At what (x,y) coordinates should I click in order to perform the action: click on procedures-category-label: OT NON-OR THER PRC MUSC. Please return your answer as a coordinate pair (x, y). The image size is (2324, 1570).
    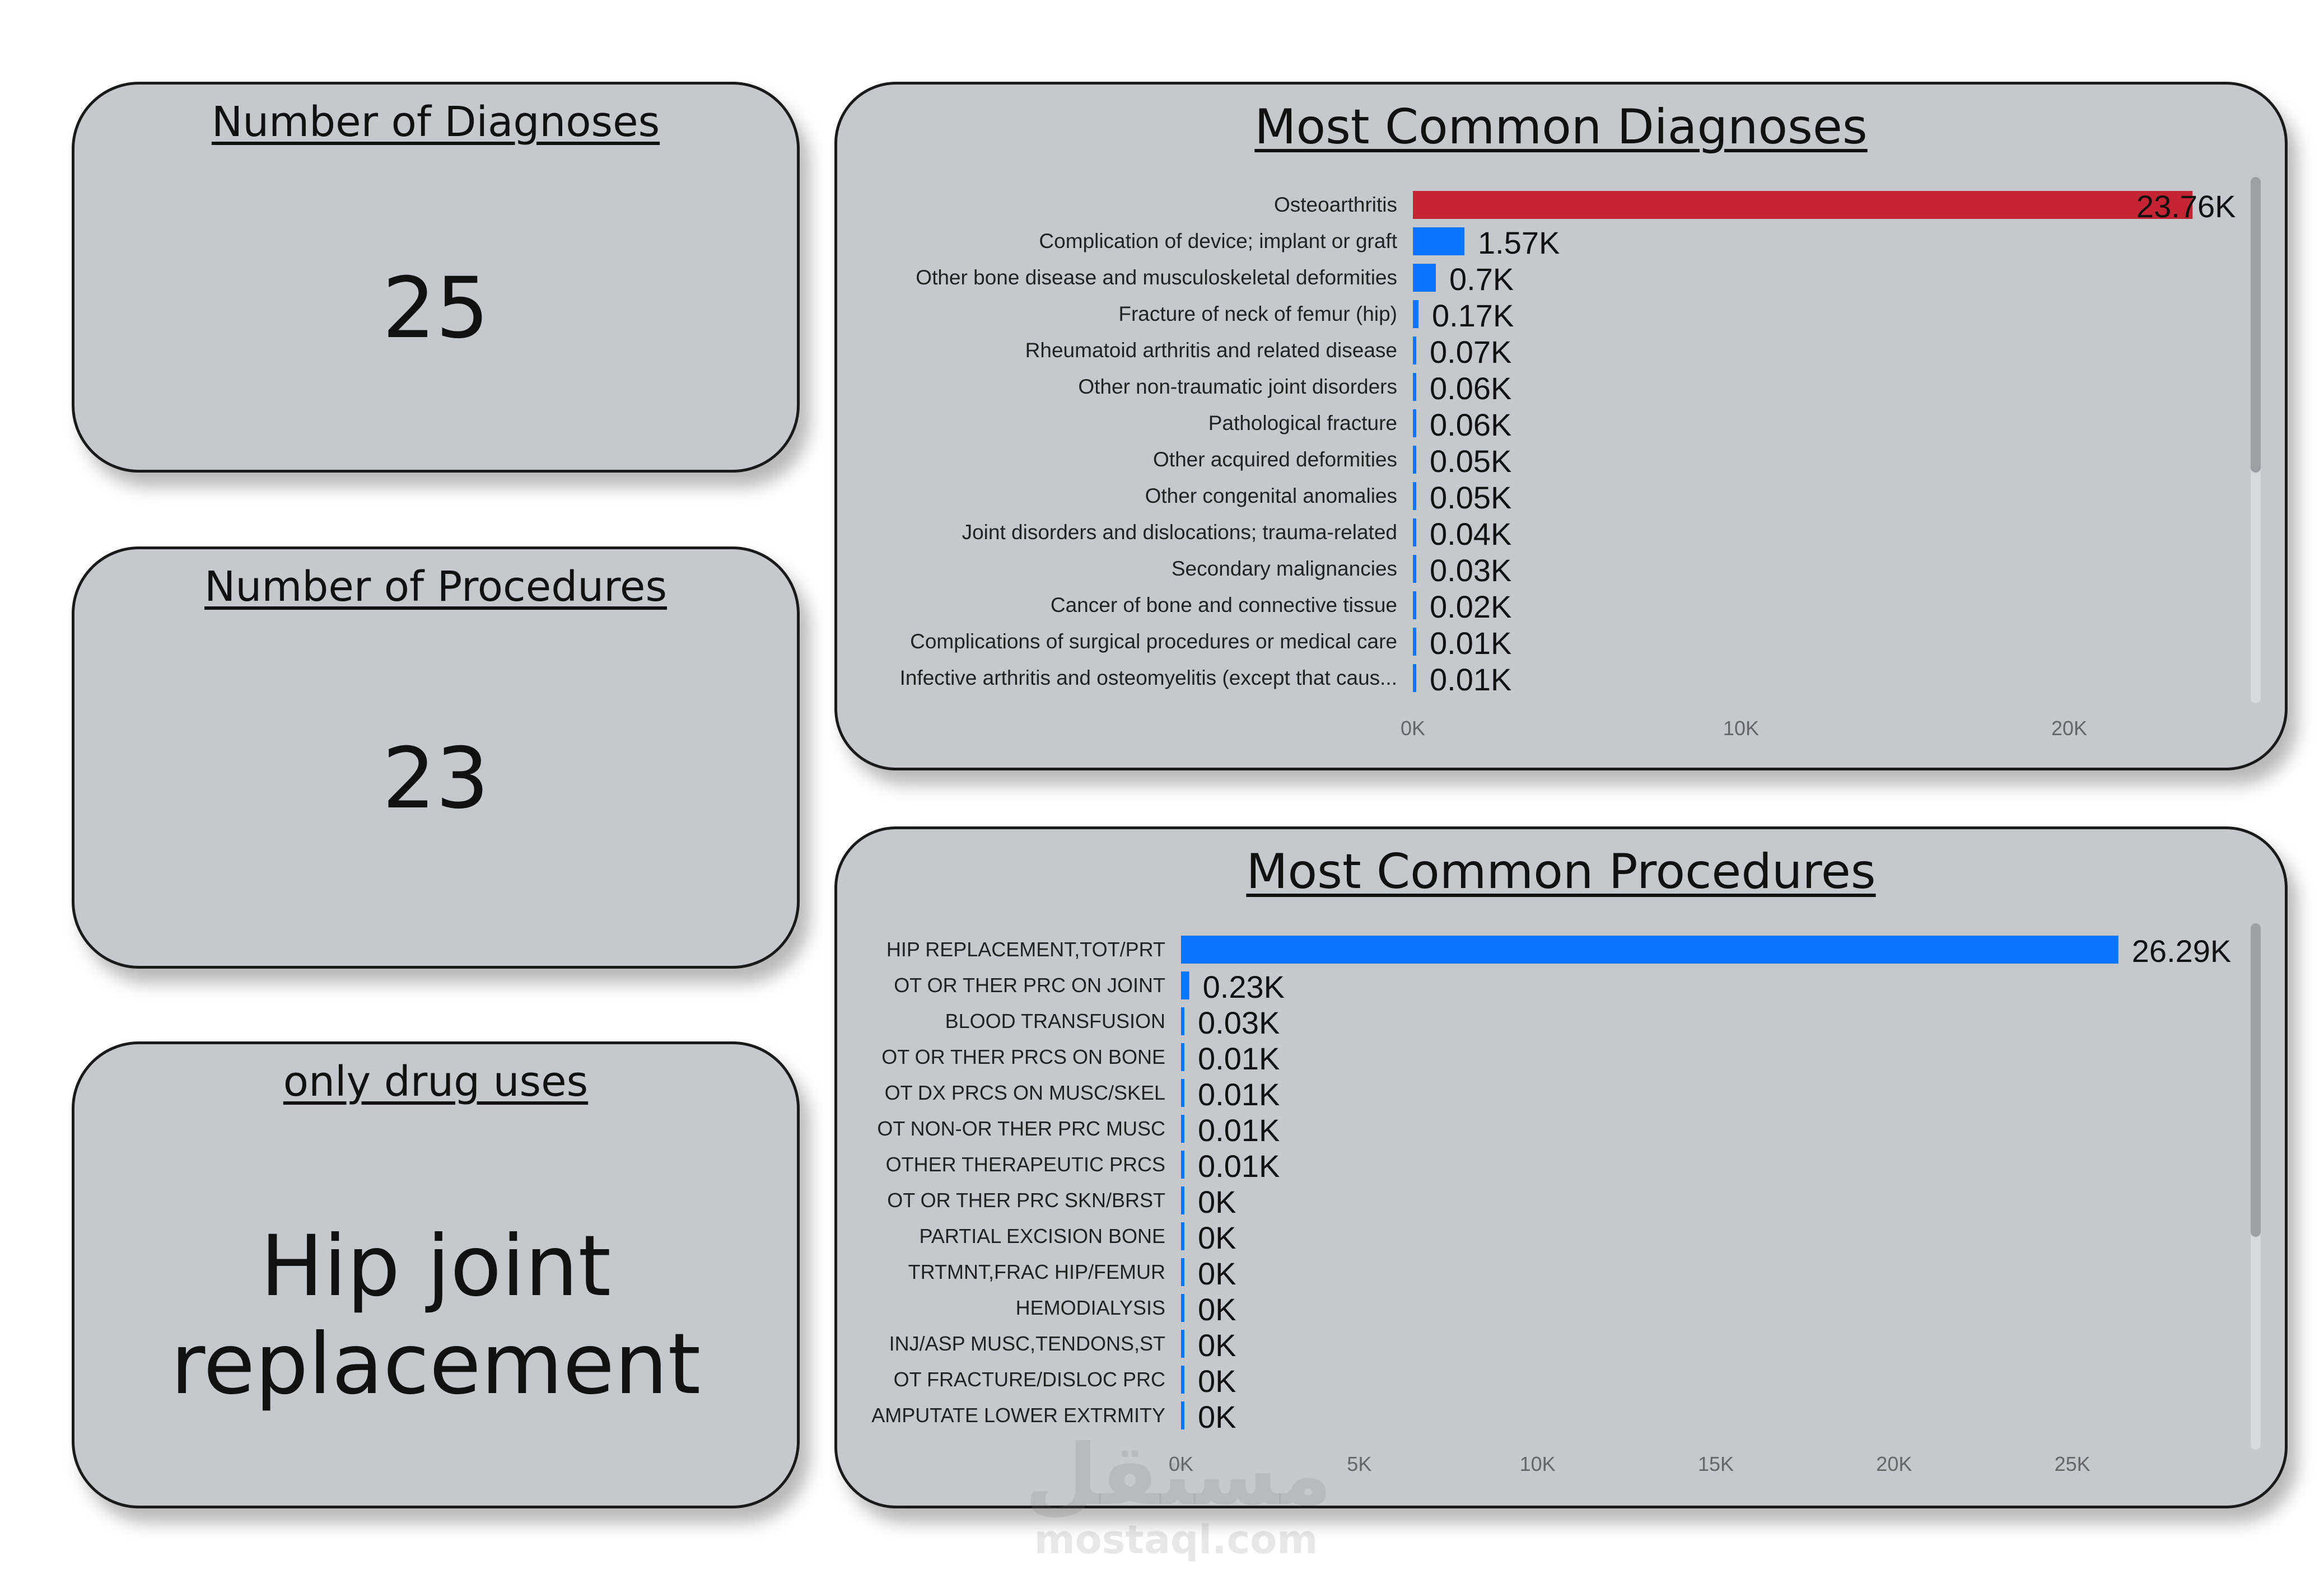
    Looking at the image, I should click on (1021, 1128).